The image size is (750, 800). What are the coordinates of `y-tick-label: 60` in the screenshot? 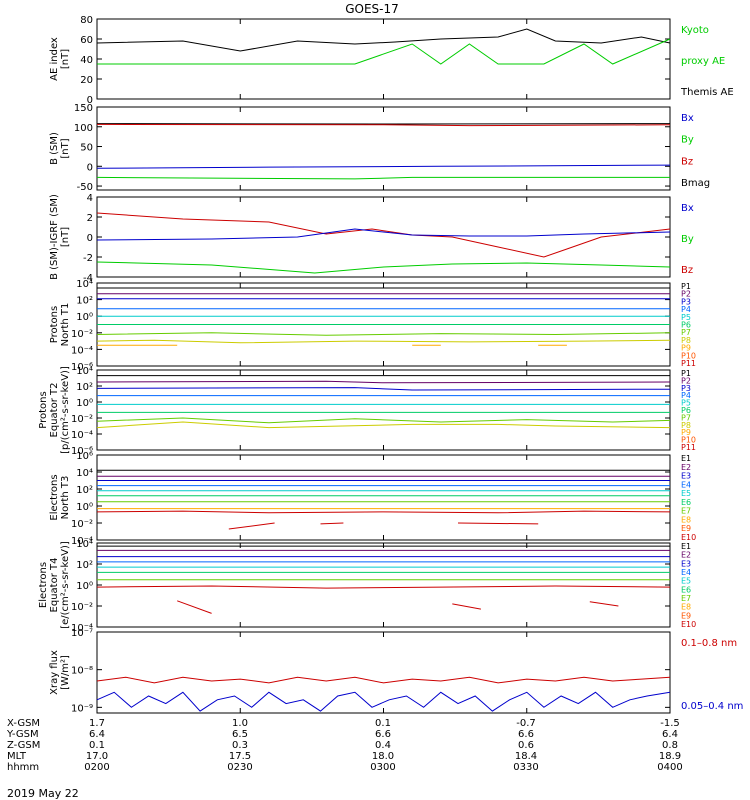 It's located at (86, 40).